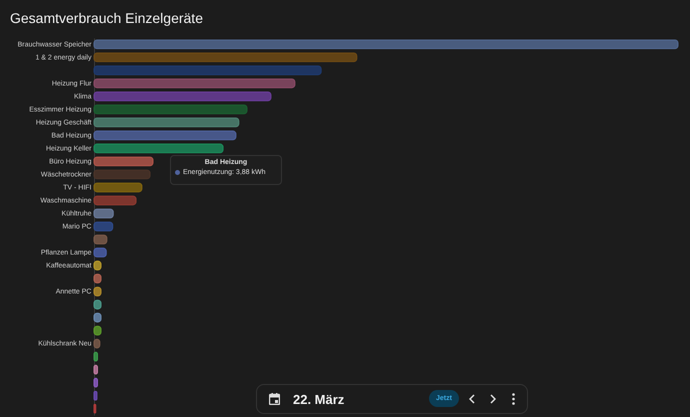 This screenshot has width=690, height=417. I want to click on annotation: 22. März, so click(318, 399).